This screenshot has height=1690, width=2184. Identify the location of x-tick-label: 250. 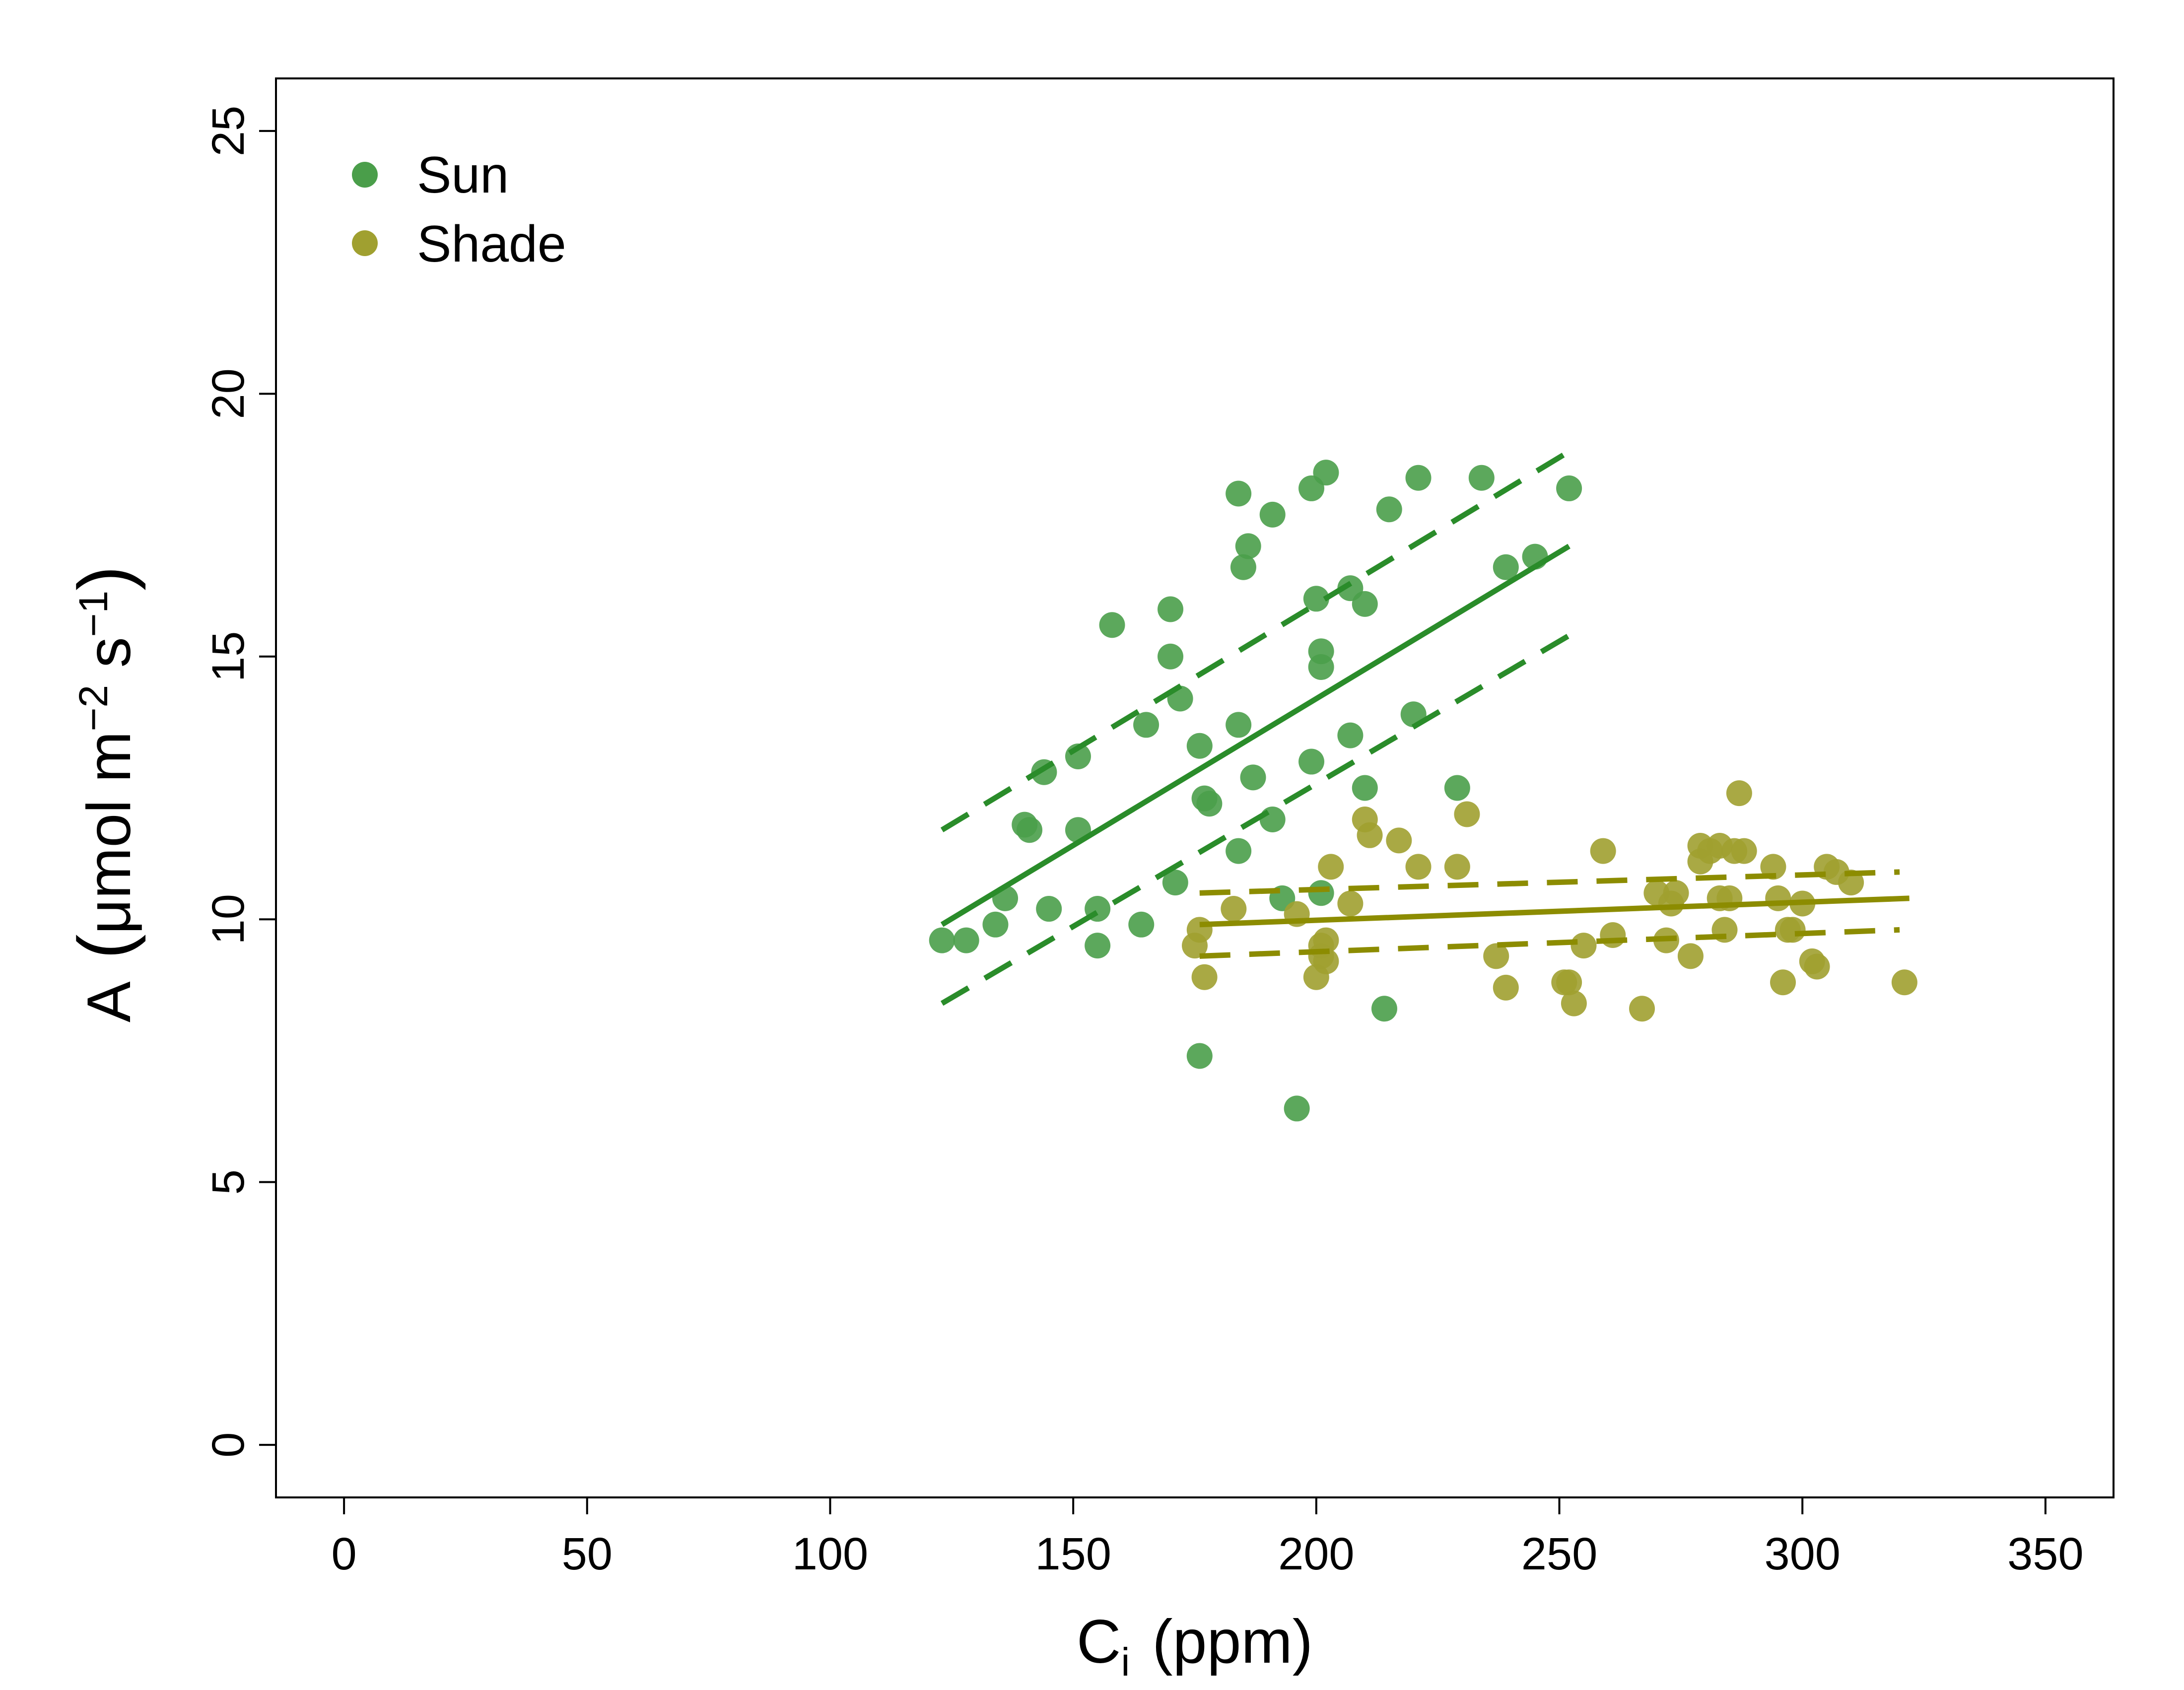
(1559, 1554).